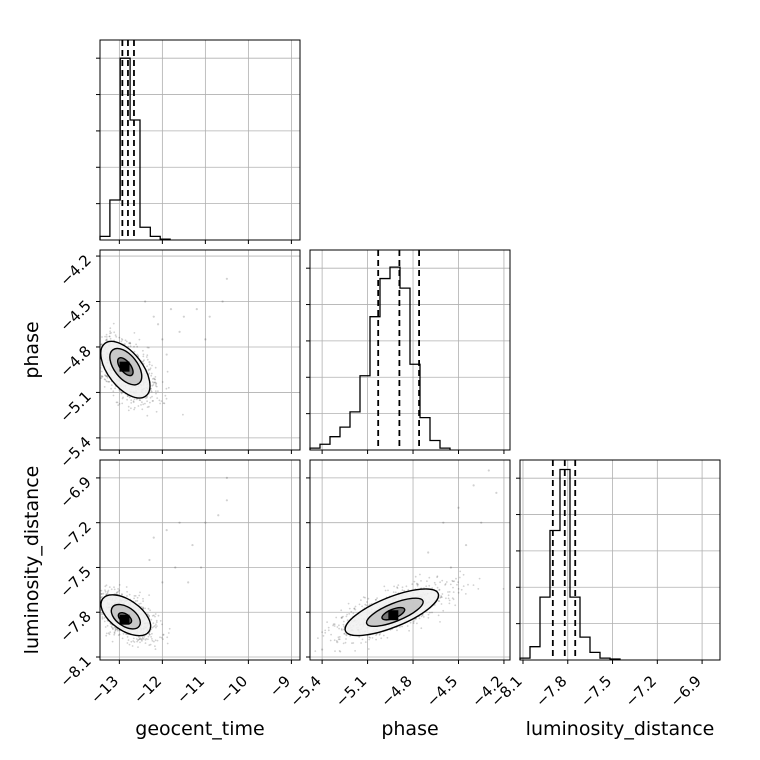 The width and height of the screenshot is (760, 760). What do you see at coordinates (620, 729) in the screenshot?
I see `x-axis-title-luminosity-distance: luminosity_distance` at bounding box center [620, 729].